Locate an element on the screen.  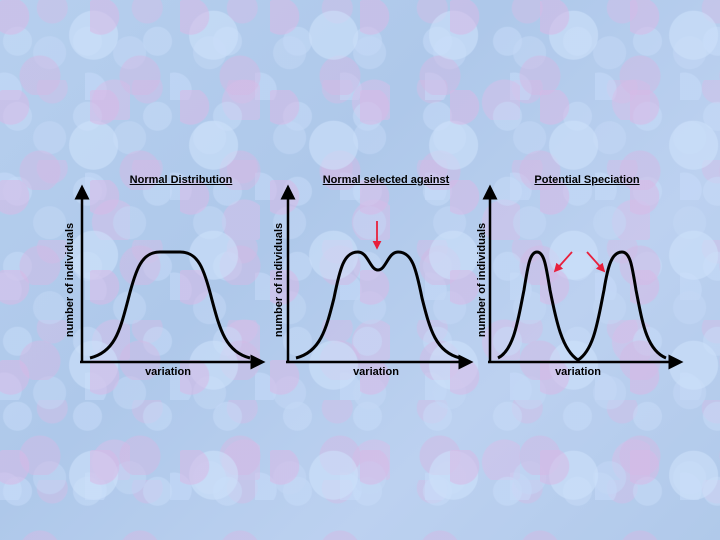
panel-title-3: Potential Speciation is located at coordinates (587, 180).